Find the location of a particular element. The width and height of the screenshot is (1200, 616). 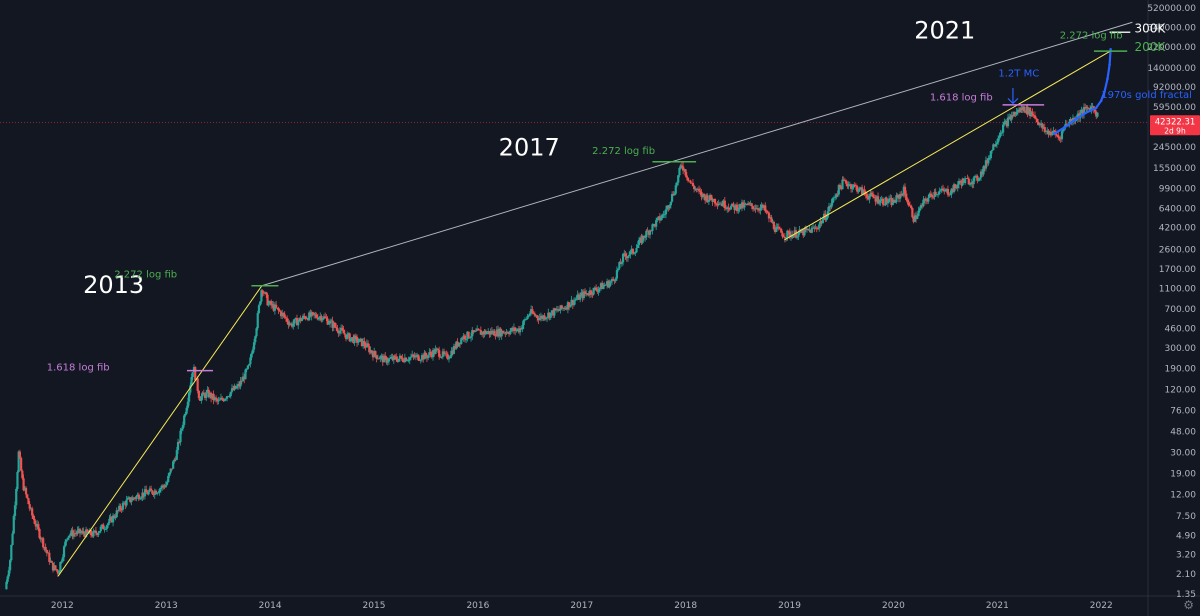

annotation-note: 2.272 log fib is located at coordinates (145, 275).